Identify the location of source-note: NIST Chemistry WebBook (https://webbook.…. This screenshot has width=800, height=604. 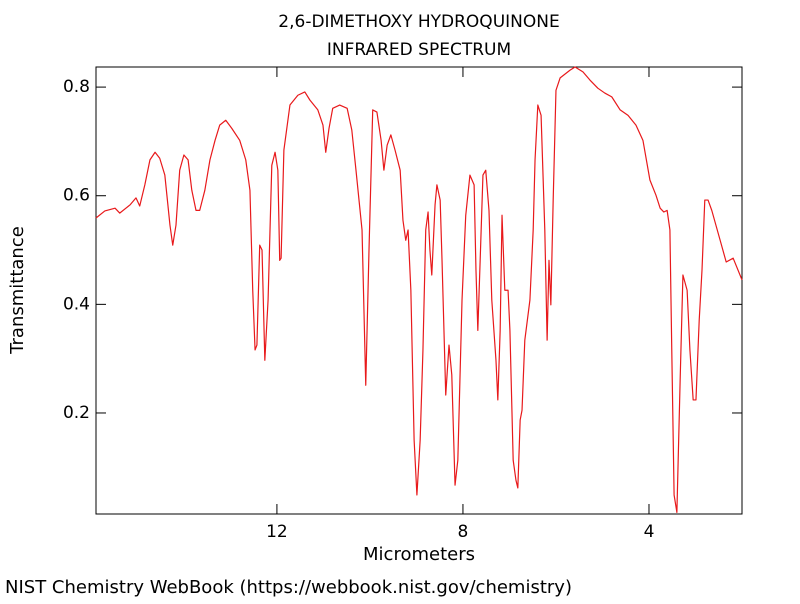
(288, 587).